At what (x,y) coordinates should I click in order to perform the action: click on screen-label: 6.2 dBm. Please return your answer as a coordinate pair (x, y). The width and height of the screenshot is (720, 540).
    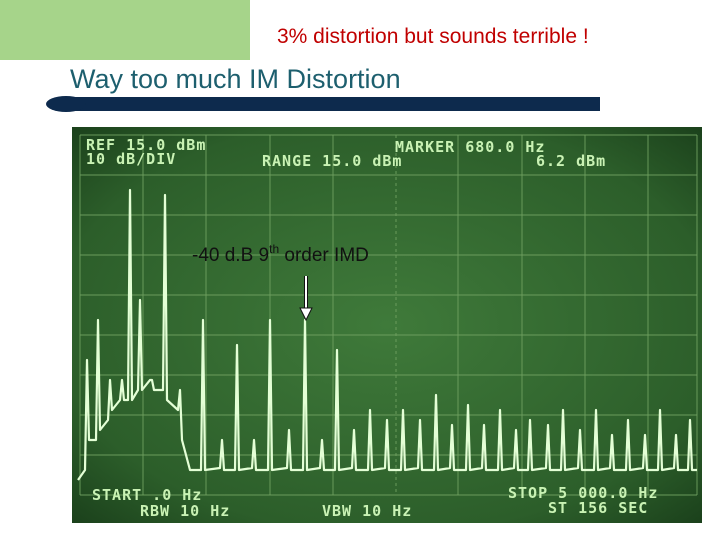
    Looking at the image, I should click on (571, 161).